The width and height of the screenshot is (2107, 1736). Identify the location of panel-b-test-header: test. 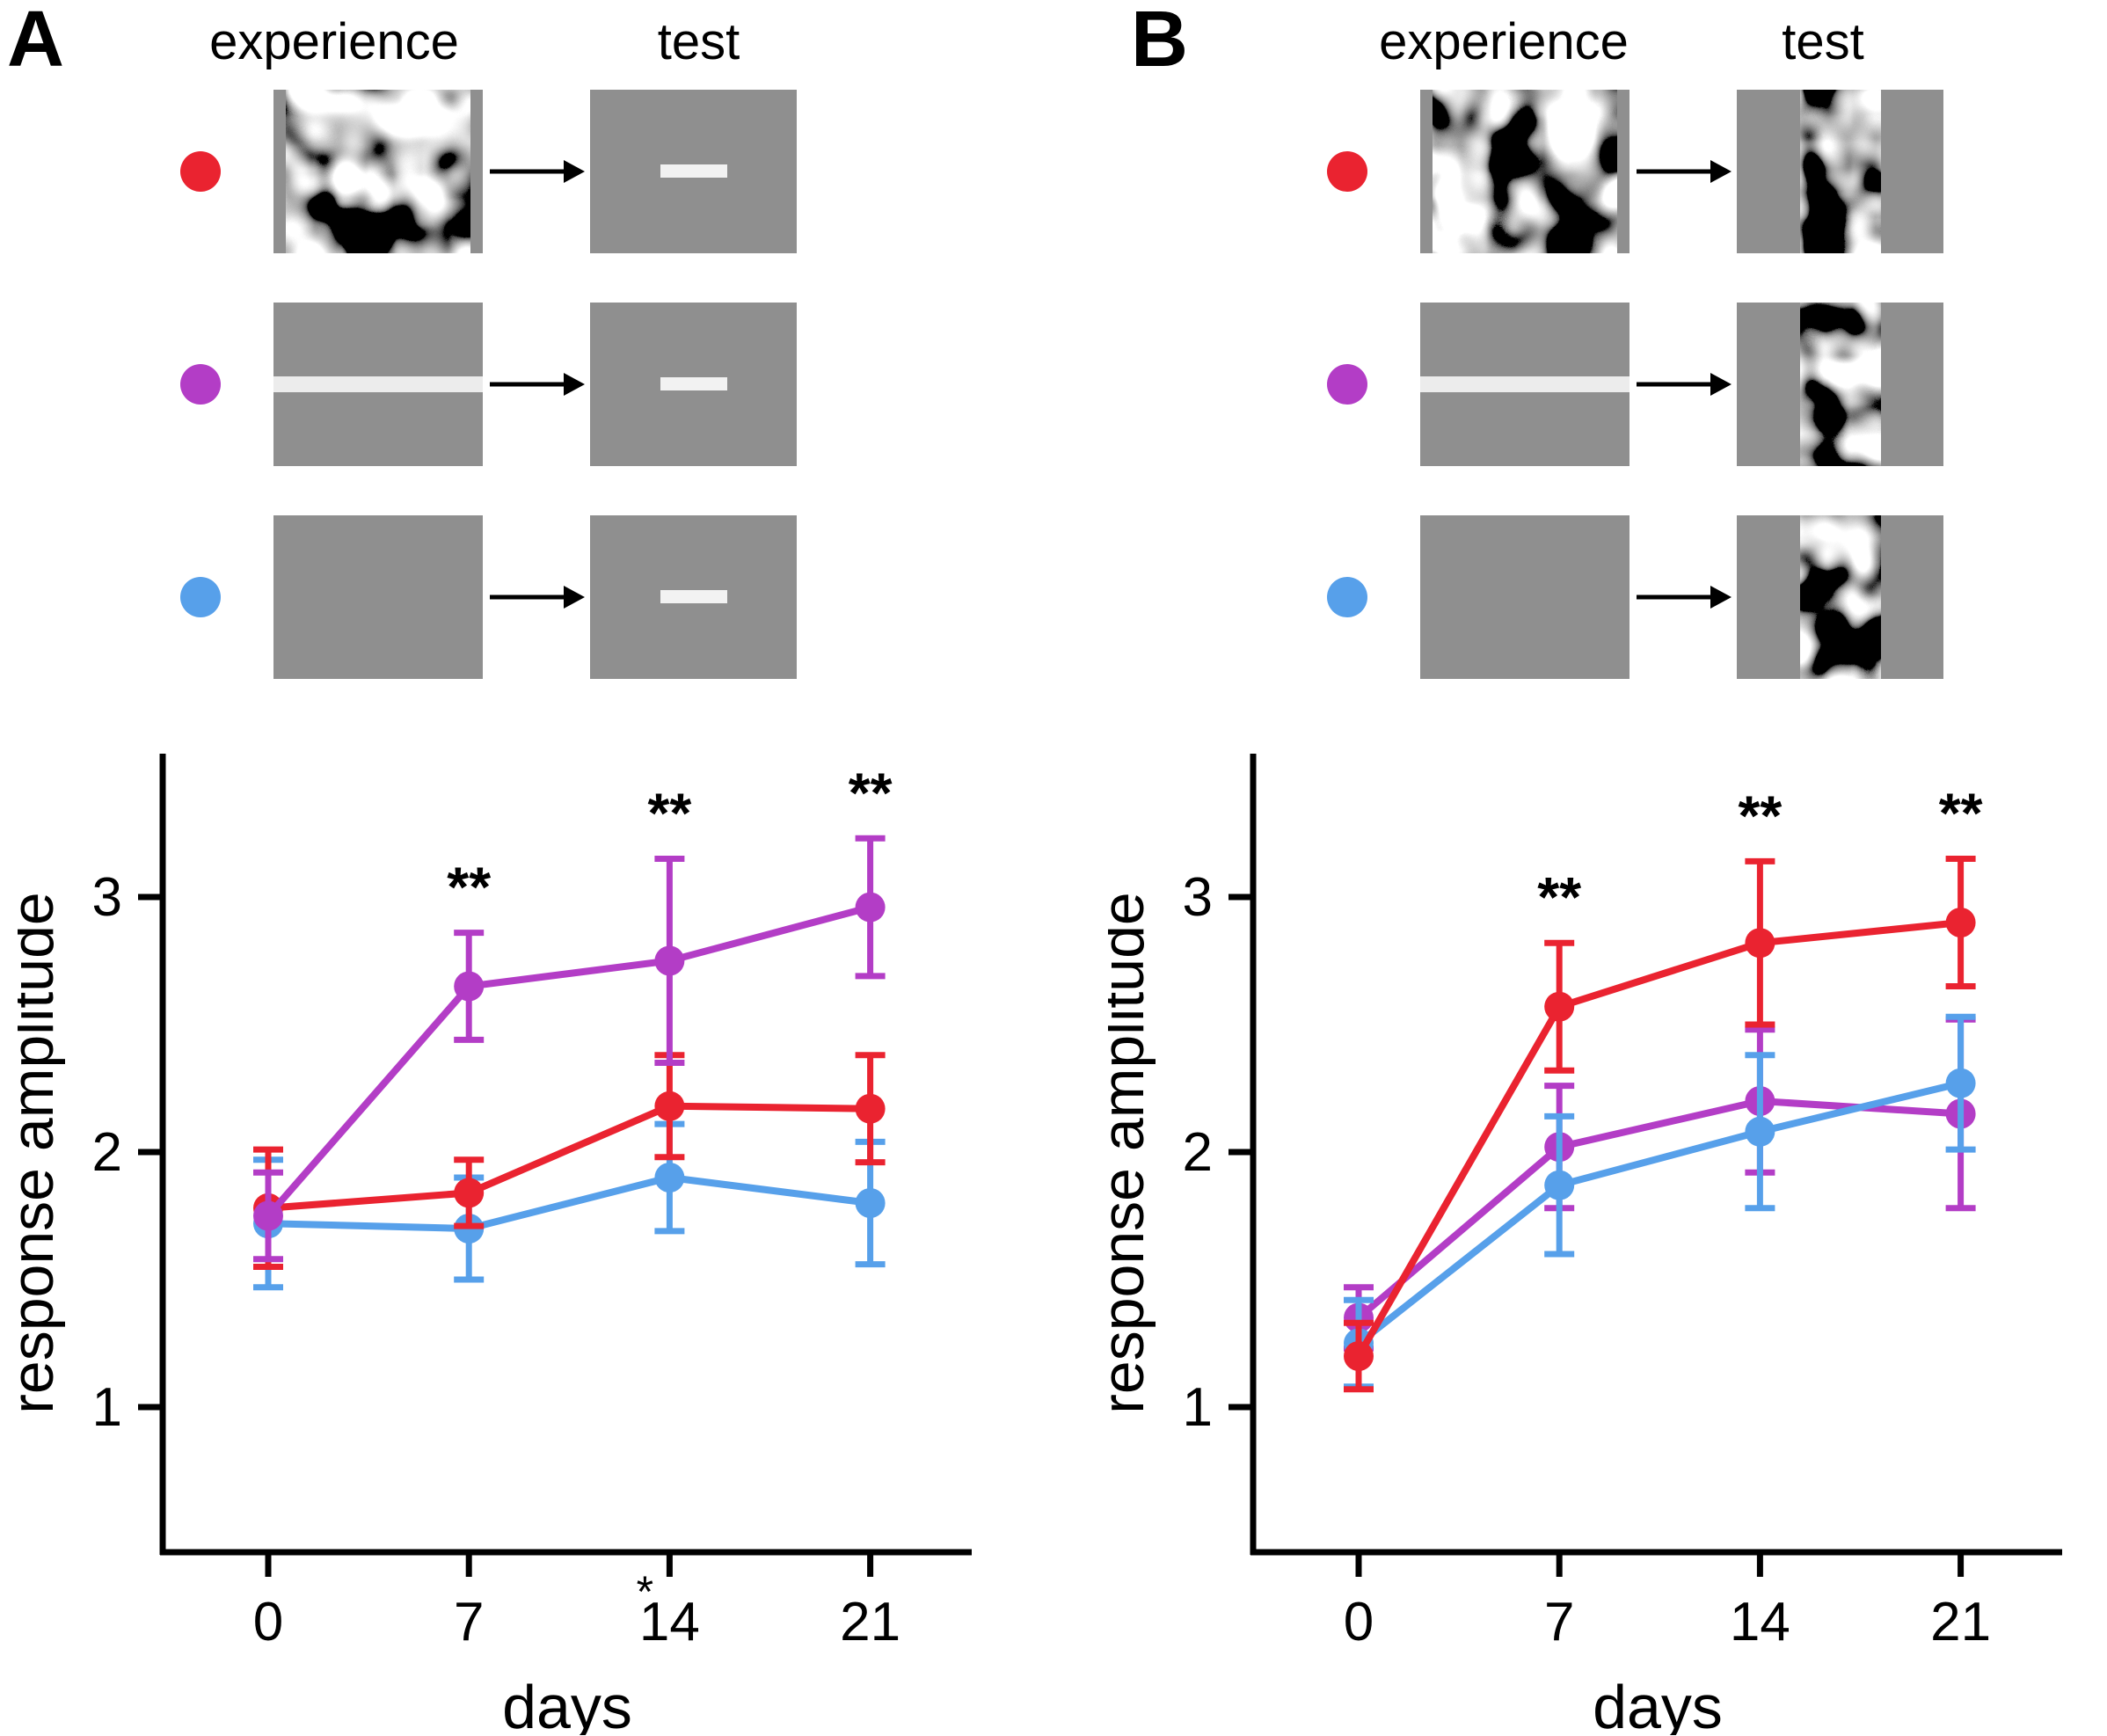
(1823, 42).